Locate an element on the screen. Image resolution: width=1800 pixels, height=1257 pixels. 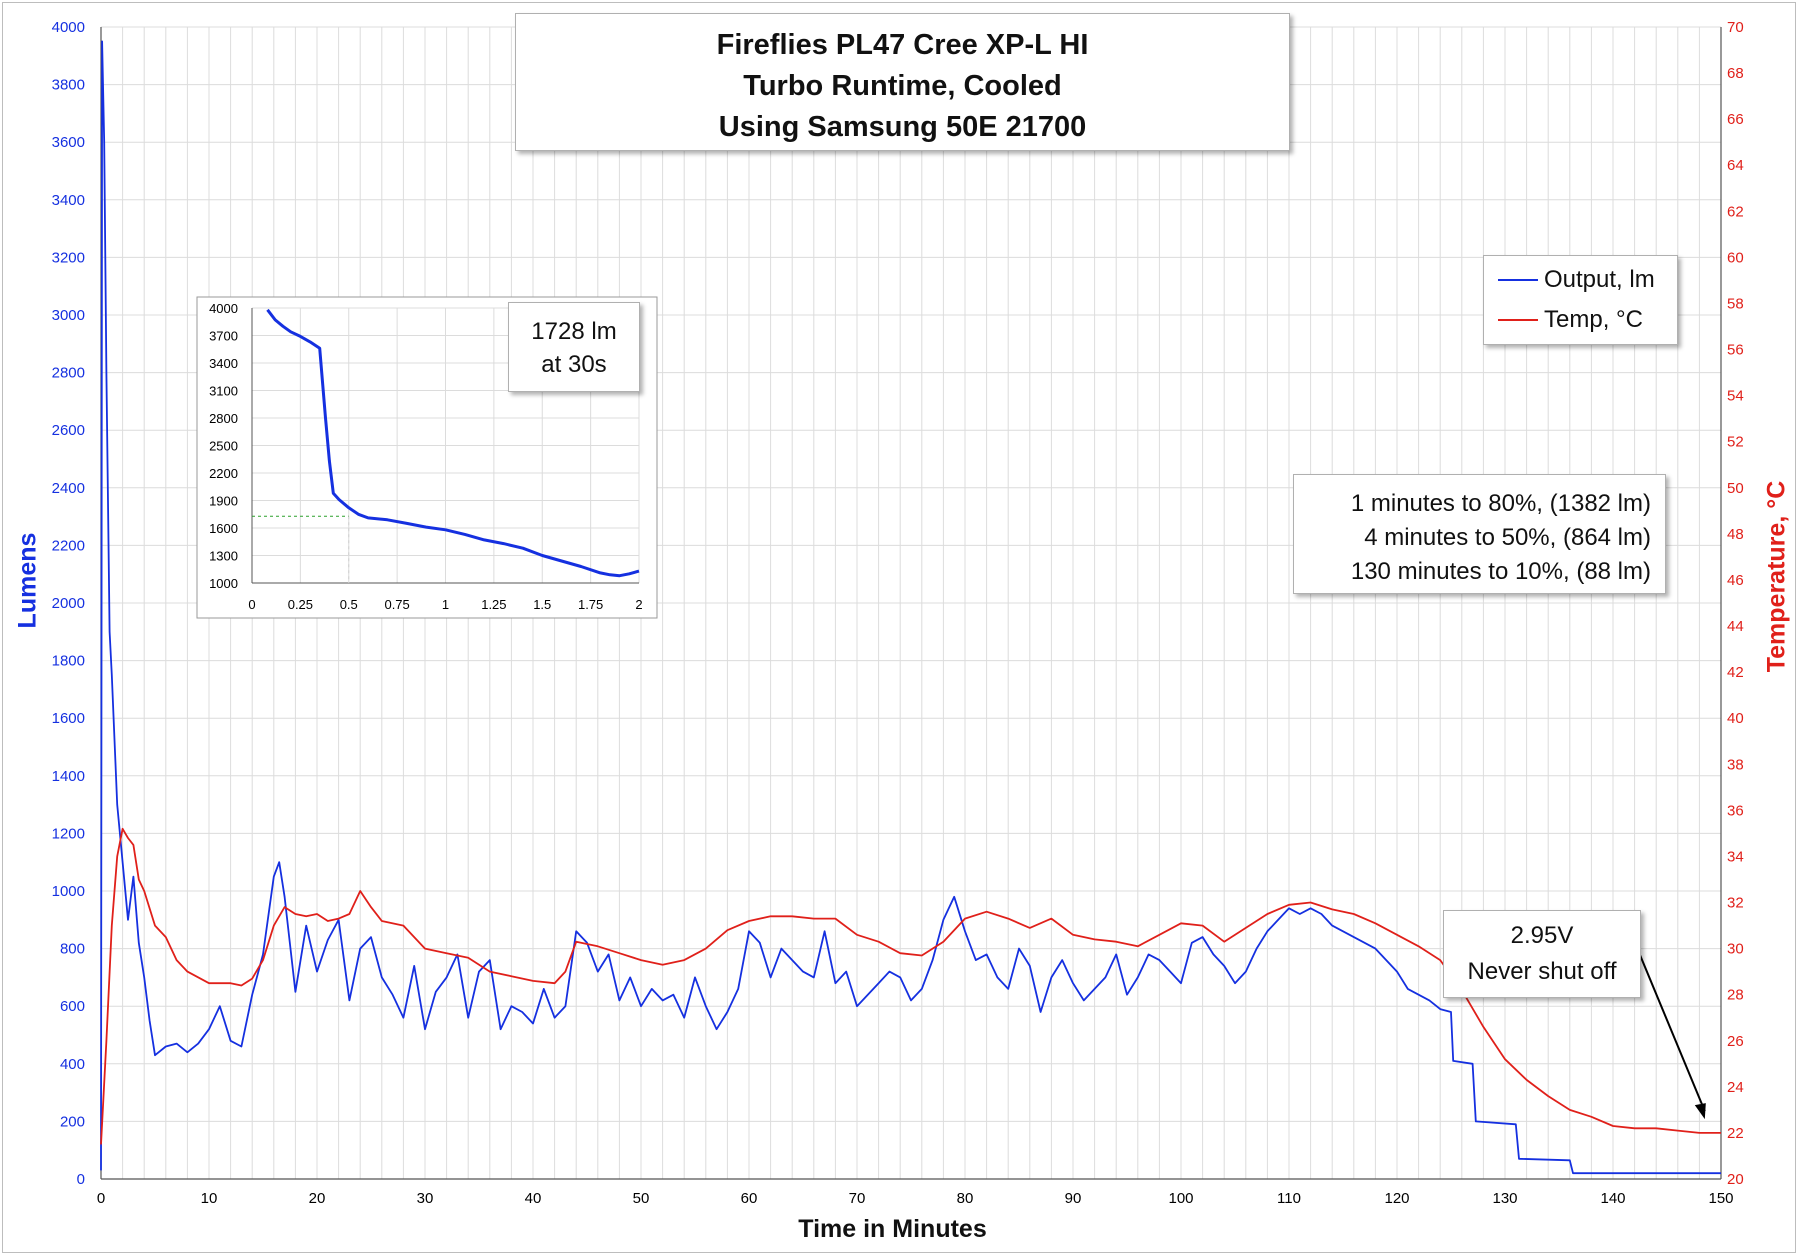
y-tick-label-right: 44 is located at coordinates (1735, 626).